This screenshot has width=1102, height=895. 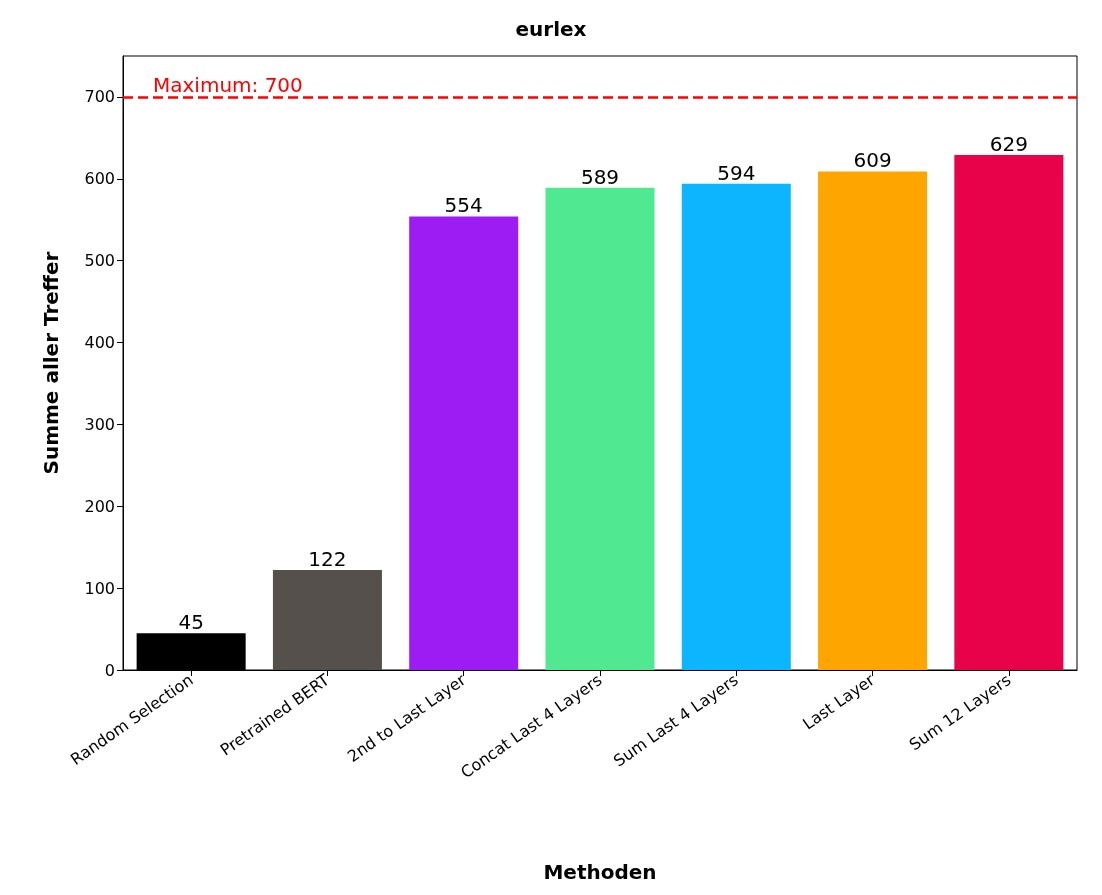 What do you see at coordinates (228, 84) in the screenshot?
I see `ref-line-label: Maximum: 700` at bounding box center [228, 84].